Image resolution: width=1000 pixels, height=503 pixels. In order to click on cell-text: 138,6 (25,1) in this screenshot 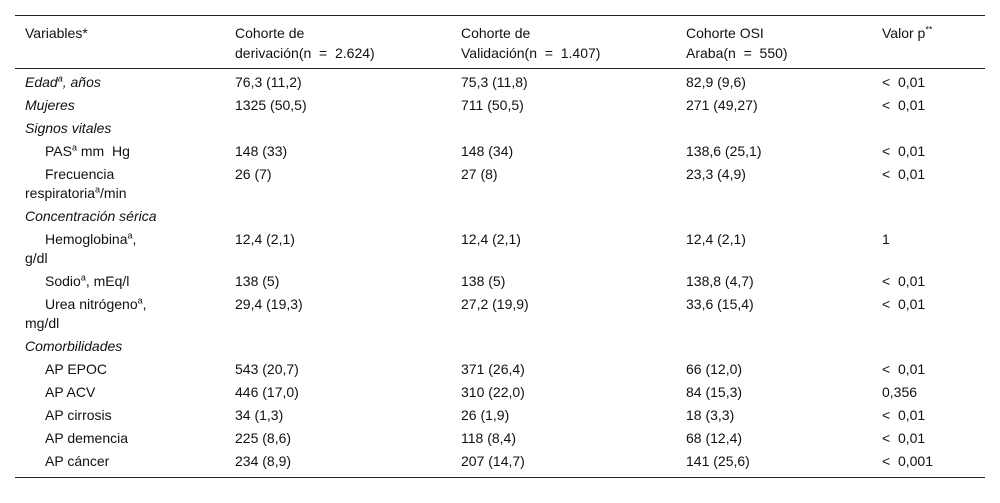, I will do `click(724, 151)`.